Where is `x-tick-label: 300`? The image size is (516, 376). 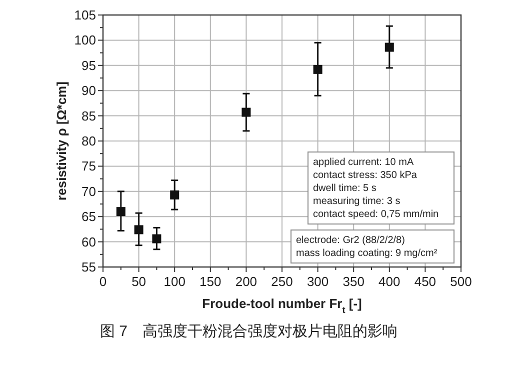
x-tick-label: 300 is located at coordinates (317, 281).